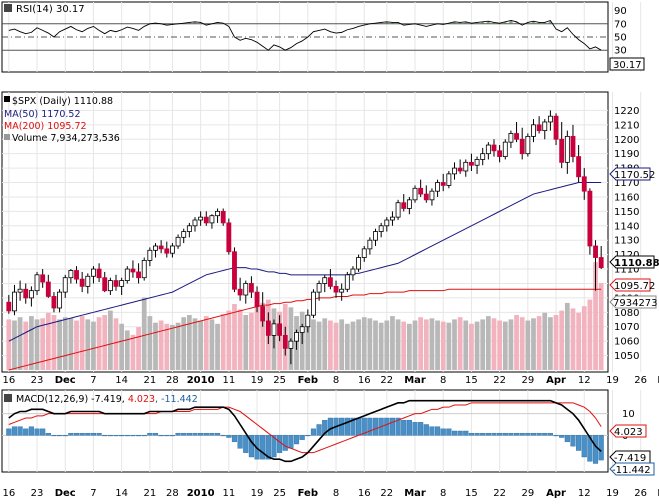  Describe the element at coordinates (626, 241) in the screenshot. I see `price-axis-label: 1130` at that location.